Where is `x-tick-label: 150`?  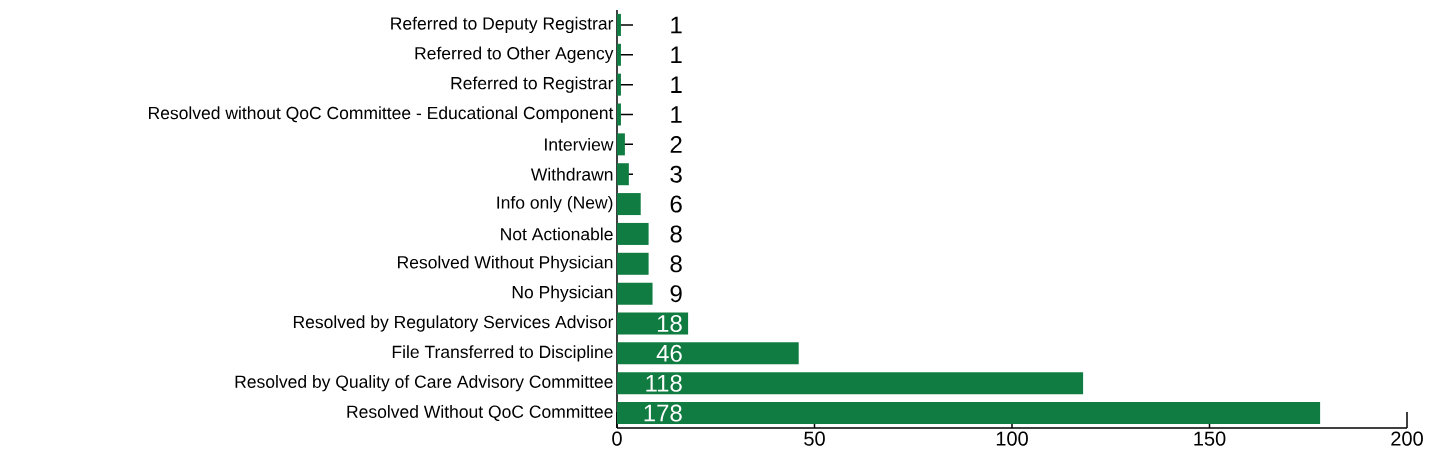
x-tick-label: 150 is located at coordinates (1210, 438).